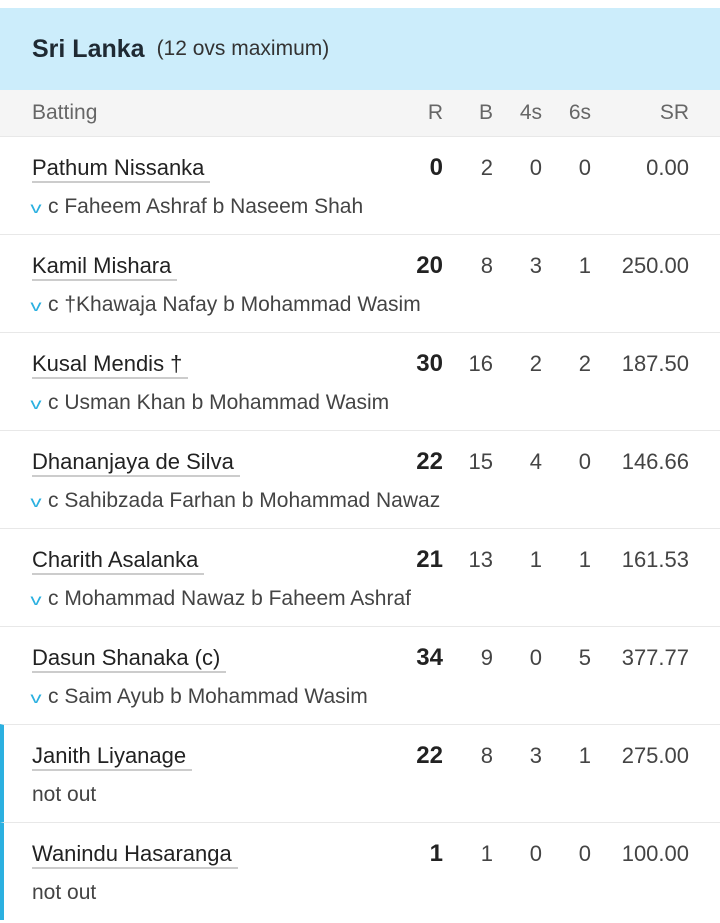 The height and width of the screenshot is (923, 720). What do you see at coordinates (480, 559) in the screenshot?
I see `balls: 13` at bounding box center [480, 559].